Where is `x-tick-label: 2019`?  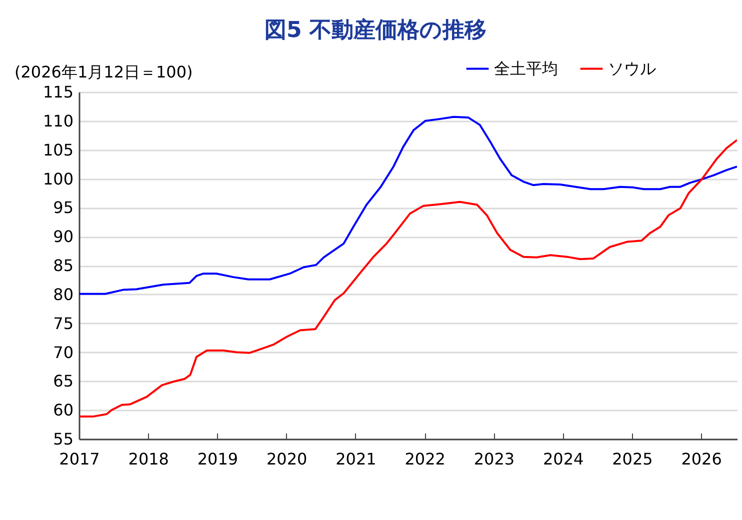
x-tick-label: 2019 is located at coordinates (217, 459).